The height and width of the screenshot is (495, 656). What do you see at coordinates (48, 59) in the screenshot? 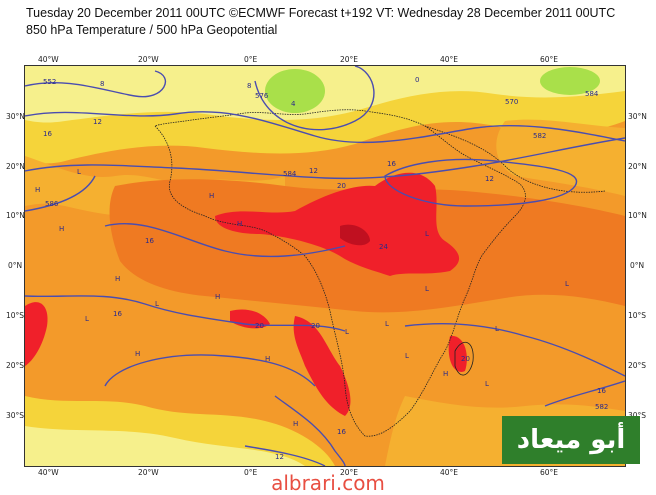
I see `top-tick-40w: 40°W` at bounding box center [48, 59].